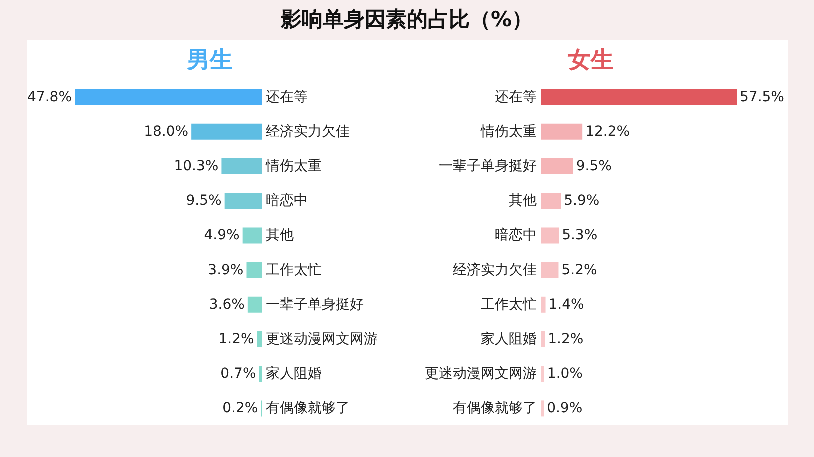 The width and height of the screenshot is (814, 457). Describe the element at coordinates (227, 304) in the screenshot. I see `data-label: 3.6%` at that location.